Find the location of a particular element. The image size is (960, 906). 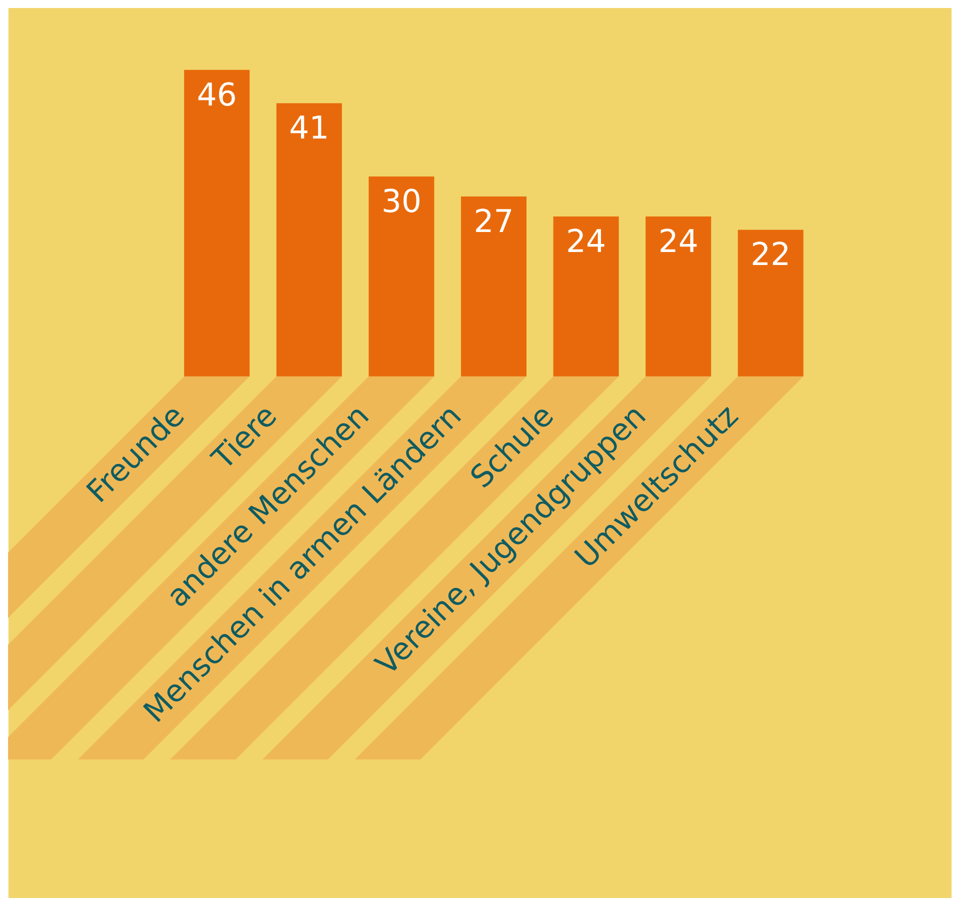

data-label: 30 is located at coordinates (401, 202).